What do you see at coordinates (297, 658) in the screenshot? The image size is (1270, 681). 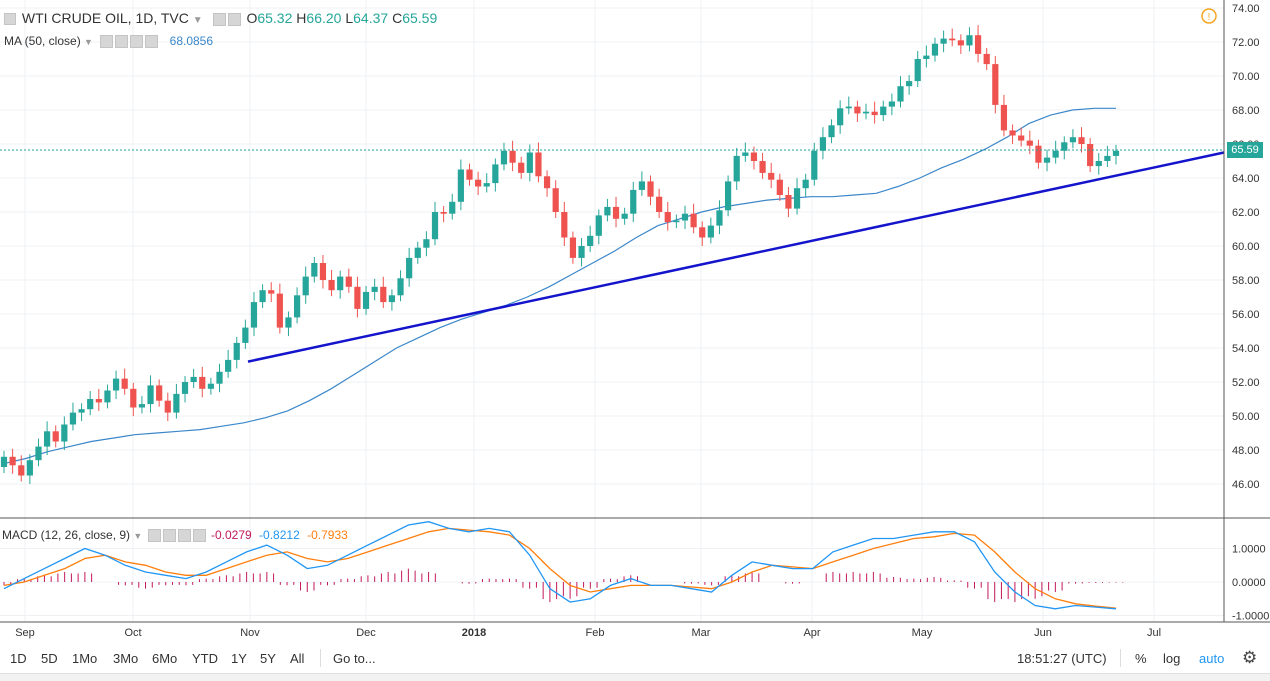 I see `range-all: All` at bounding box center [297, 658].